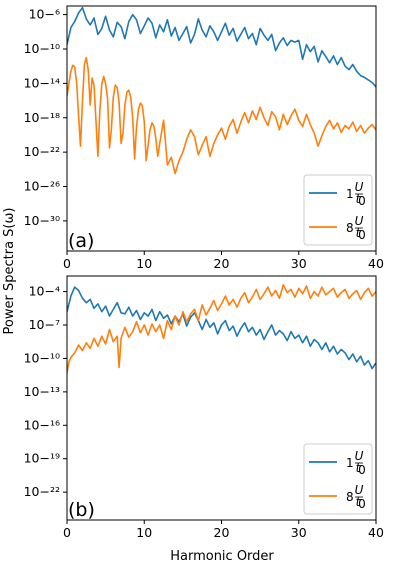 The image size is (400, 566). Describe the element at coordinates (44, 291) in the screenshot. I see `y-tick-label: 10−⁴` at that location.